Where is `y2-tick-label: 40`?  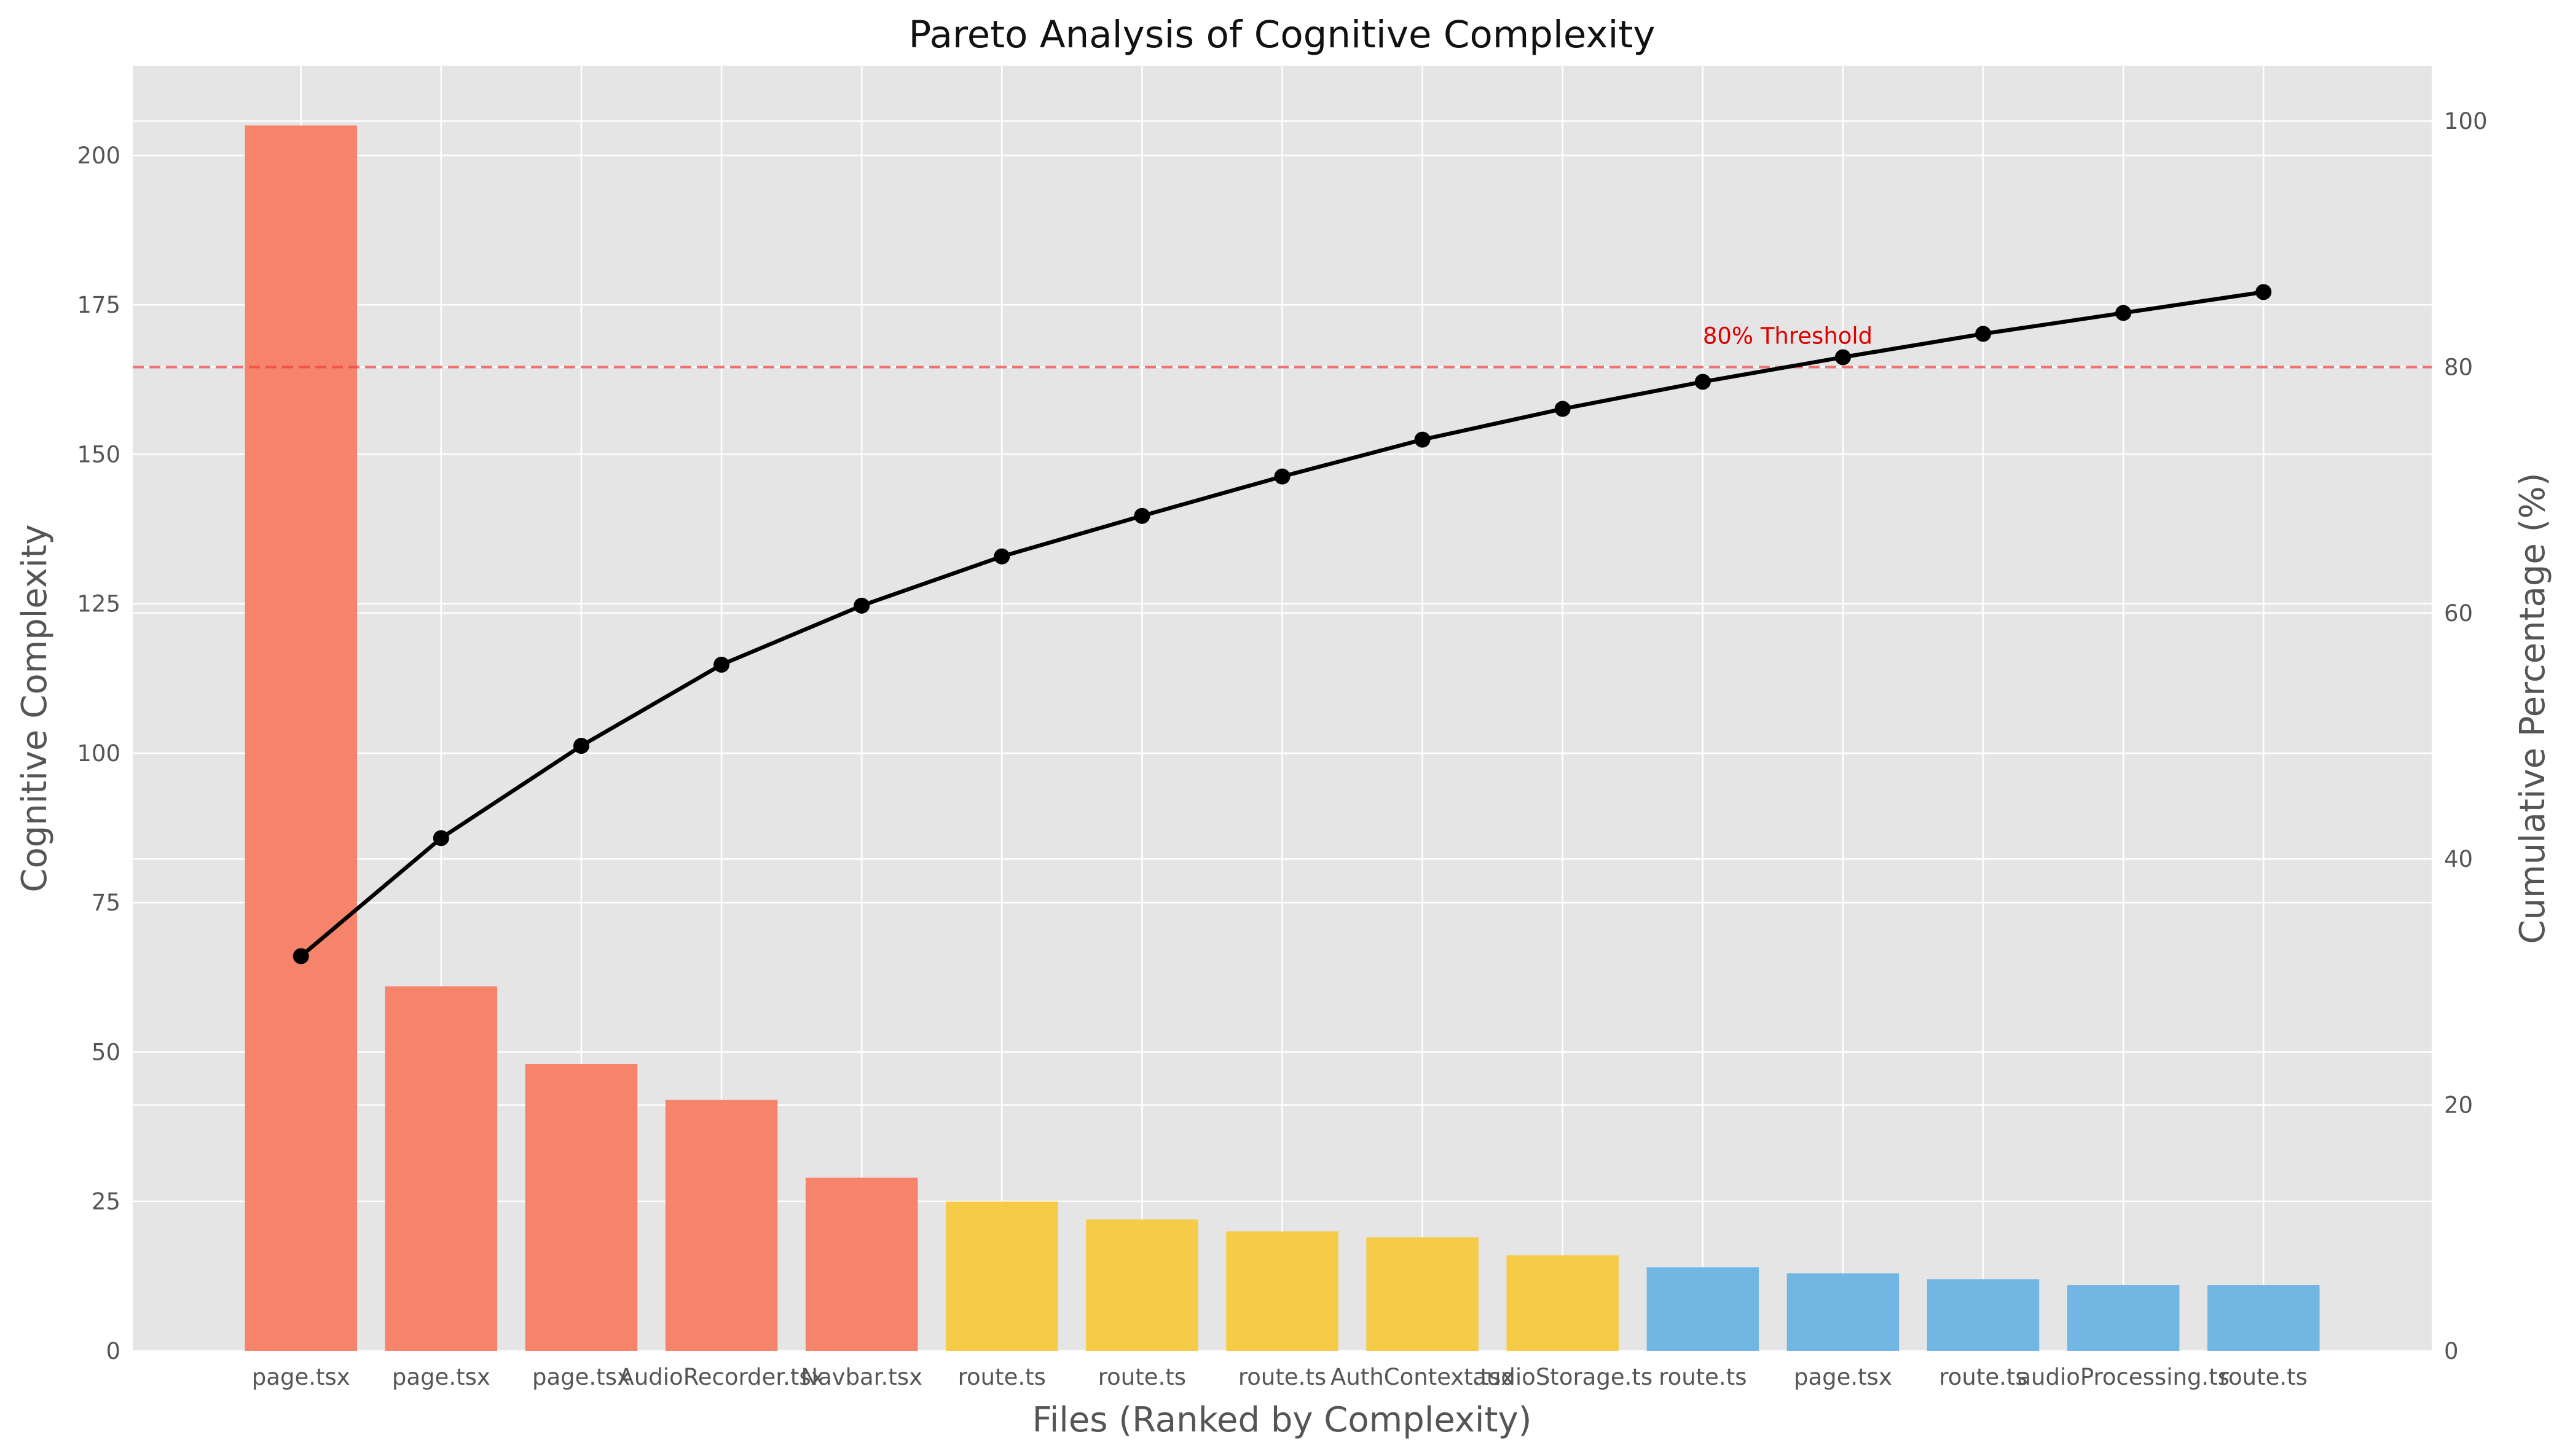
y2-tick-label: 40 is located at coordinates (2458, 859).